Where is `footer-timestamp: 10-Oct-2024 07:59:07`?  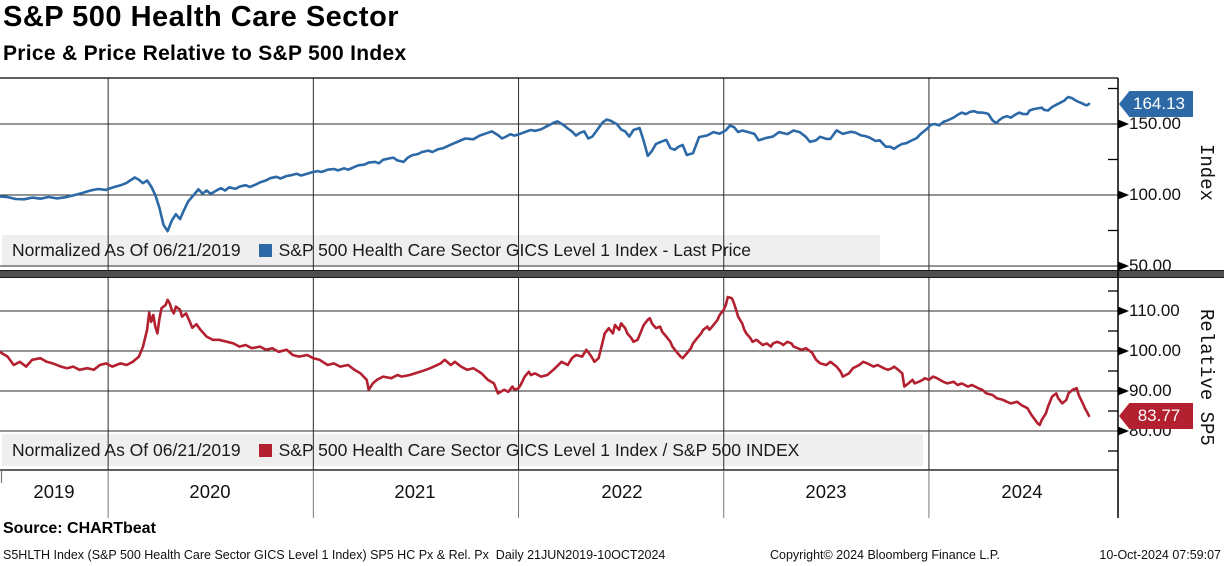
footer-timestamp: 10-Oct-2024 07:59:07 is located at coordinates (1160, 555).